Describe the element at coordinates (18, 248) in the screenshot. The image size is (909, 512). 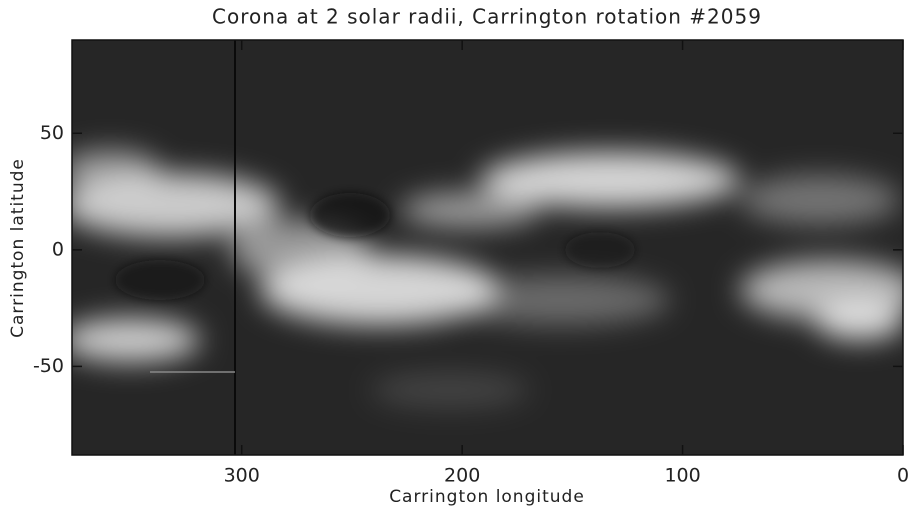
I see `y-axis-label: Carrington latitude` at that location.